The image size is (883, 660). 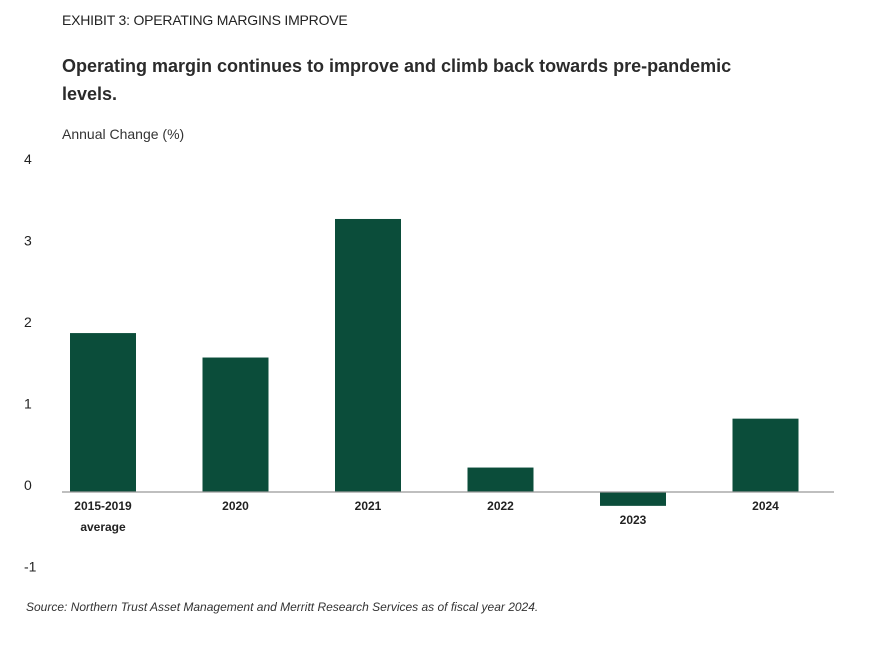 I want to click on x-category-label: 2024, so click(x=765, y=506).